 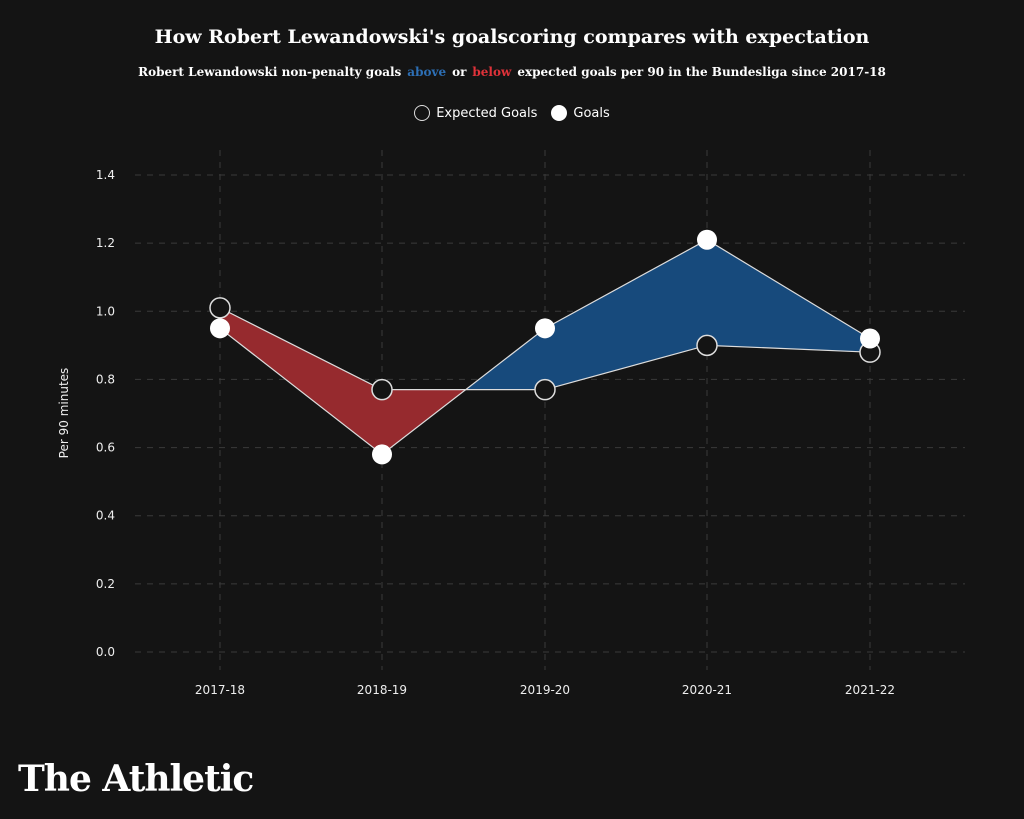 I want to click on y-tick-label: 1.2, so click(x=105, y=243).